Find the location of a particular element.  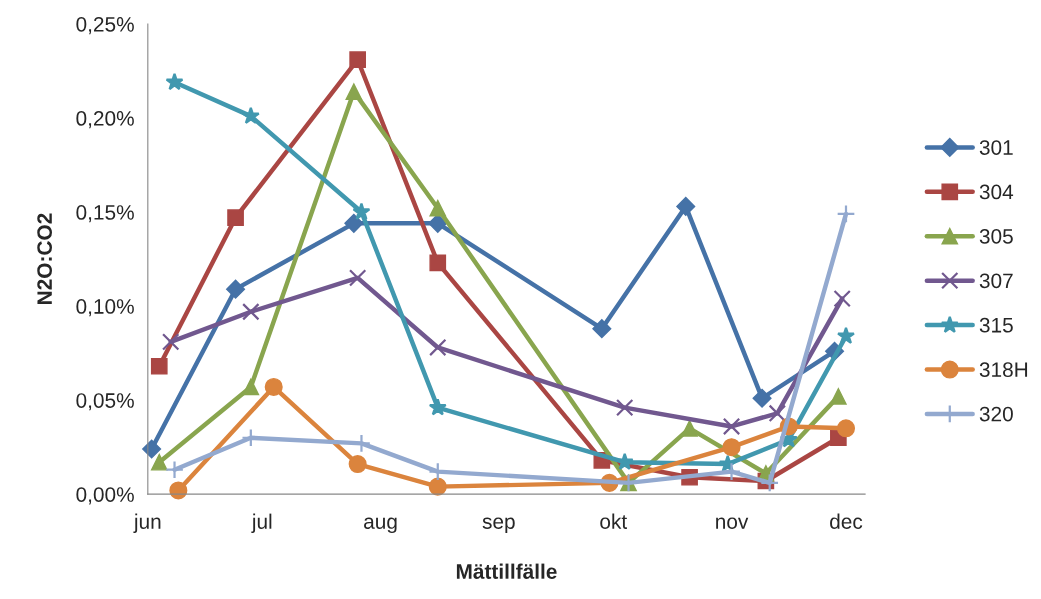

x-tick-label: sep is located at coordinates (498, 525).